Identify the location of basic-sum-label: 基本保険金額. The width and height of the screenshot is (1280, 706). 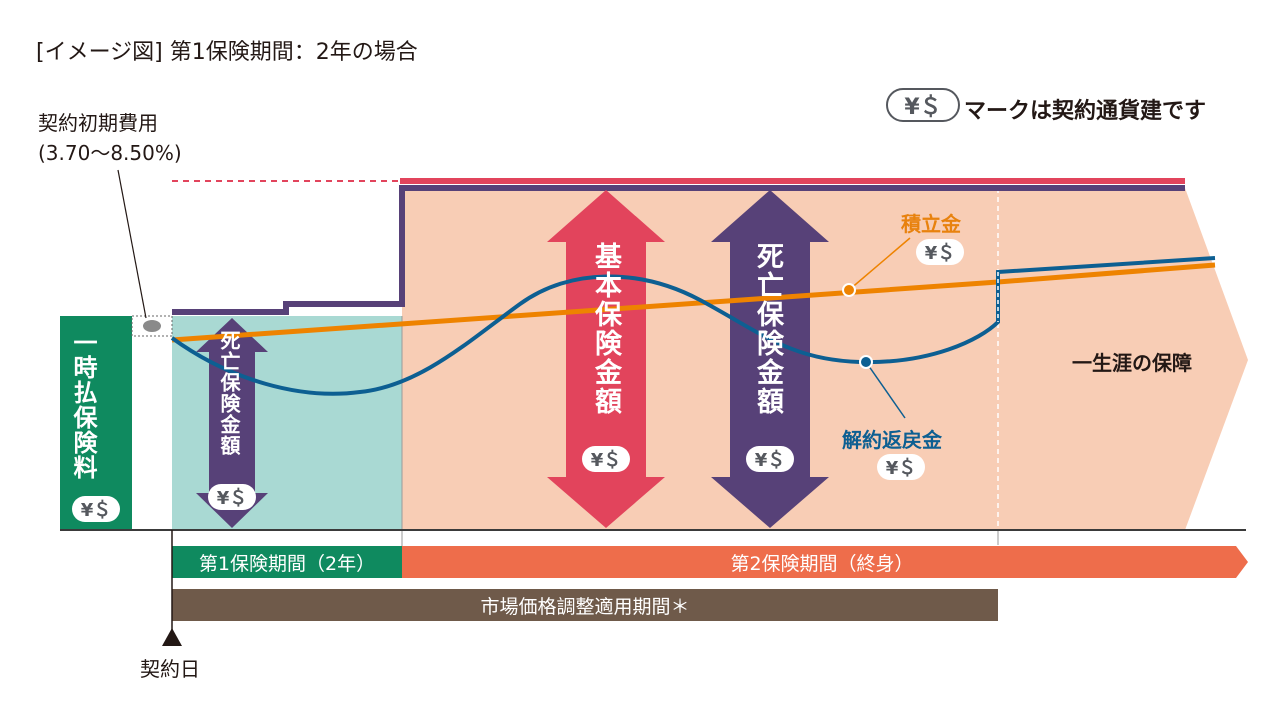
(605, 329).